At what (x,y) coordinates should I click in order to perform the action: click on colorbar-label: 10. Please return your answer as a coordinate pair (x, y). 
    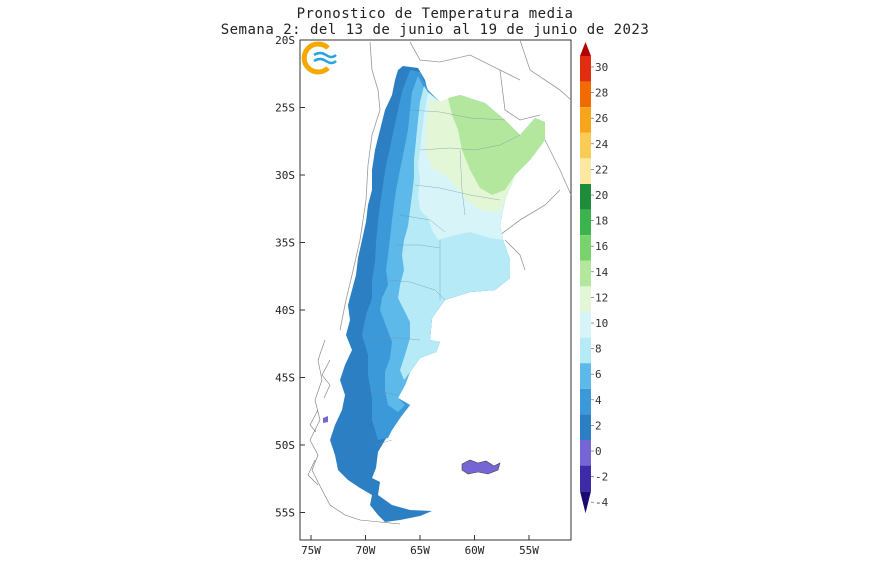
    Looking at the image, I should click on (601, 323).